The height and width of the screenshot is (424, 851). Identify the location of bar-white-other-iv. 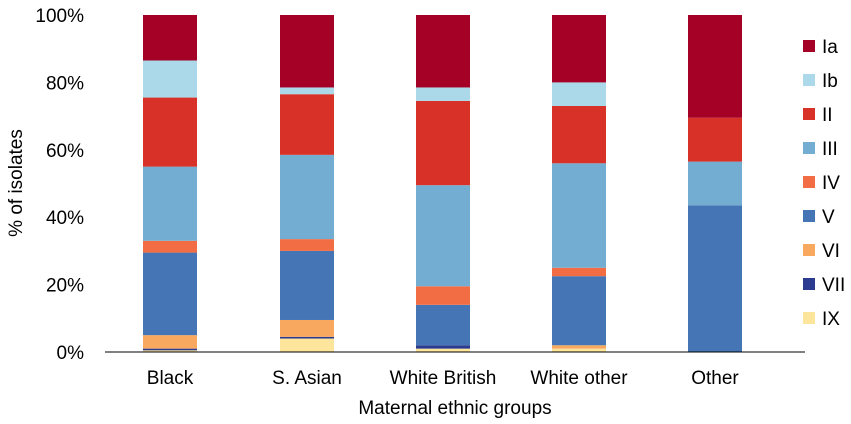
(579, 272).